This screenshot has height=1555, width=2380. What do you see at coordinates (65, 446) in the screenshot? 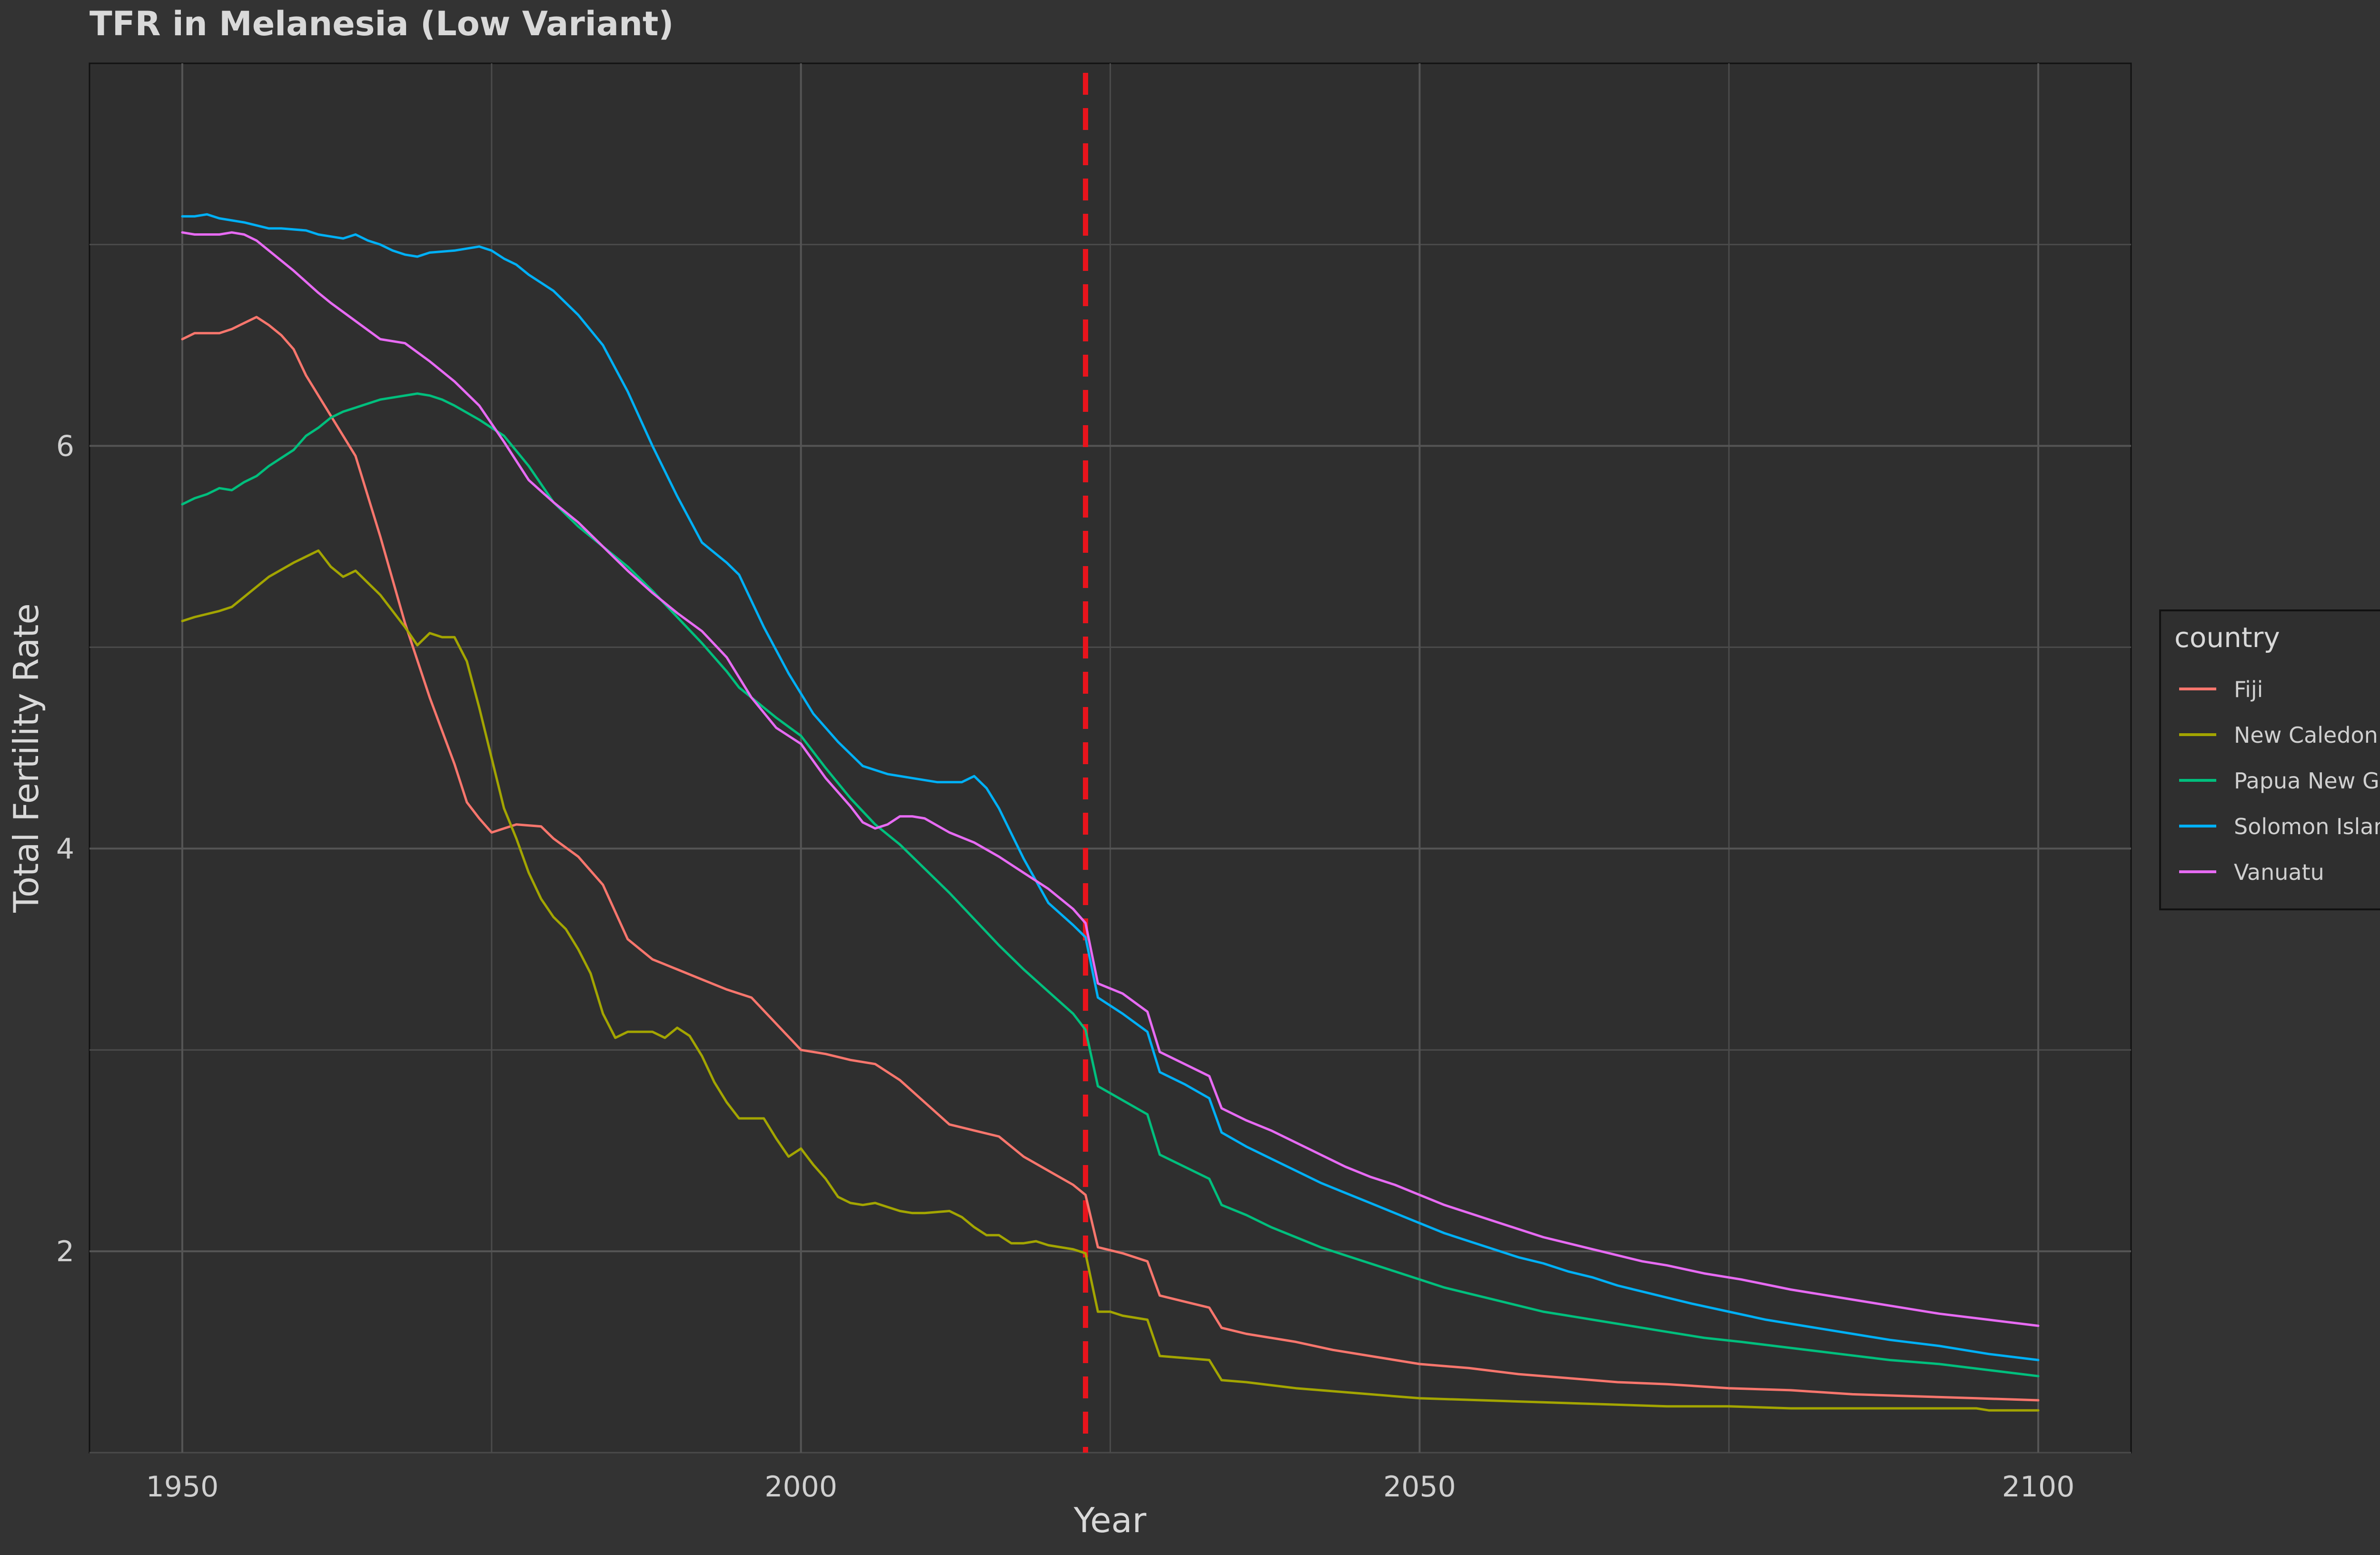
I see `y-tick-label: 6` at bounding box center [65, 446].